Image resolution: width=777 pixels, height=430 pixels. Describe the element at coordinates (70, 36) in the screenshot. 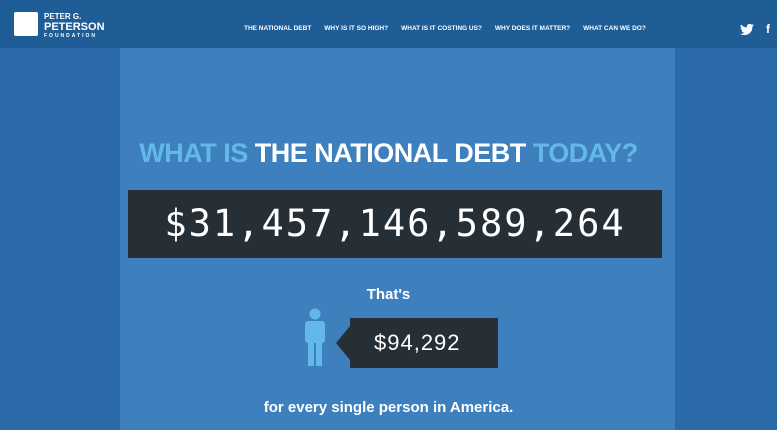

I see `logo-text: FOUNDATION` at that location.